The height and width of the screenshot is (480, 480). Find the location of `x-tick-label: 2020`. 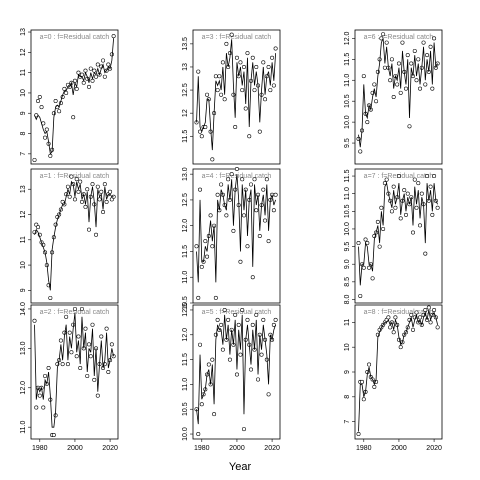

x-tick-label: 2020 is located at coordinates (434, 448).